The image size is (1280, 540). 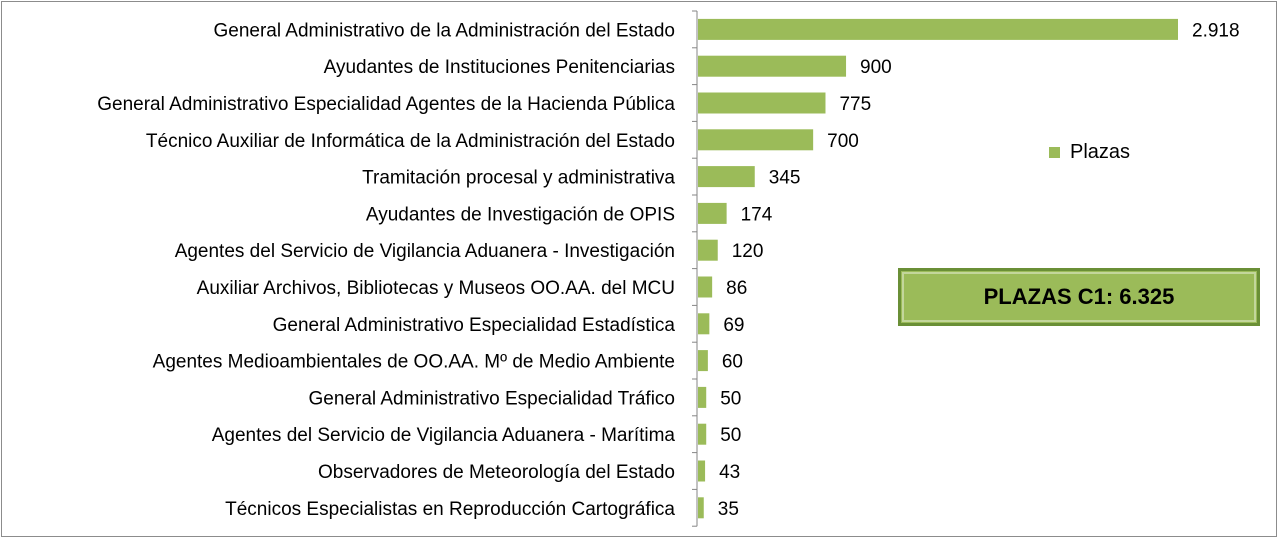 What do you see at coordinates (518, 178) in the screenshot?
I see `category-label: Tramitación procesal y administrativa` at bounding box center [518, 178].